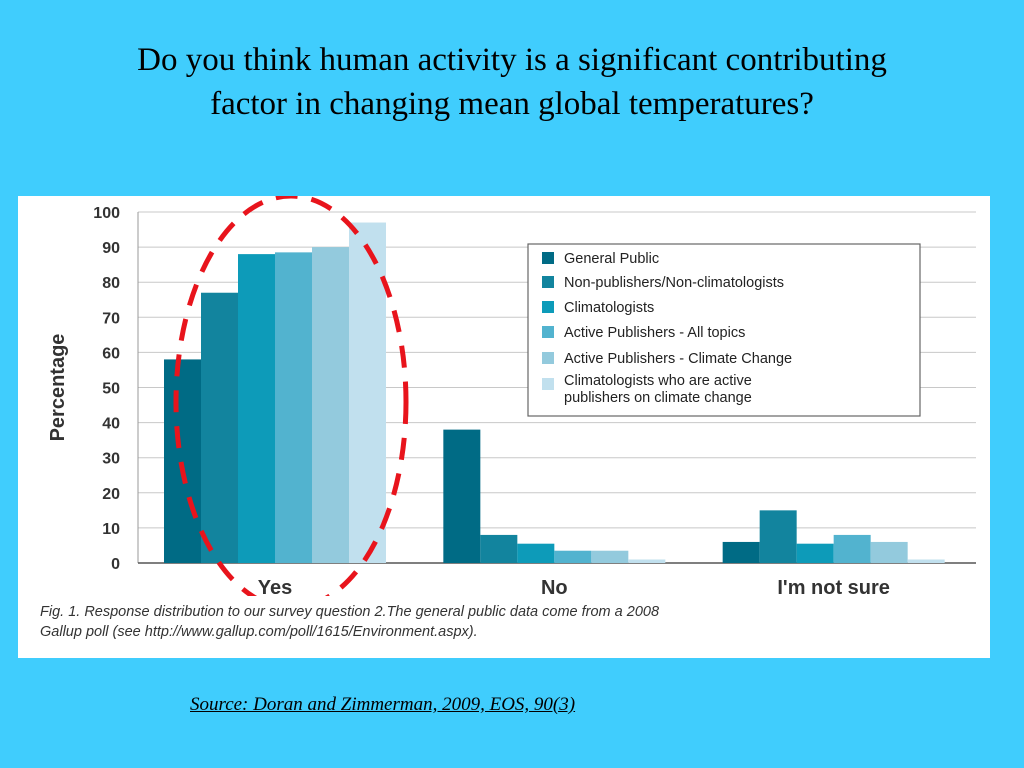 The height and width of the screenshot is (768, 1024). What do you see at coordinates (833, 586) in the screenshot?
I see `x-category-label: I'm not sure` at bounding box center [833, 586].